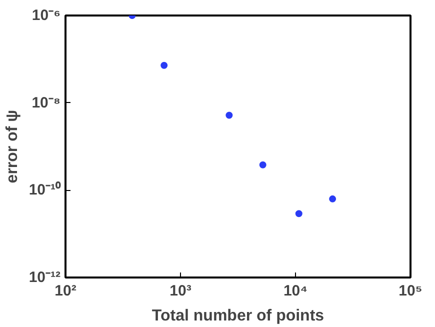 This screenshot has height=327, width=435. I want to click on y-tick-label: 10⁻⁸, so click(46, 103).